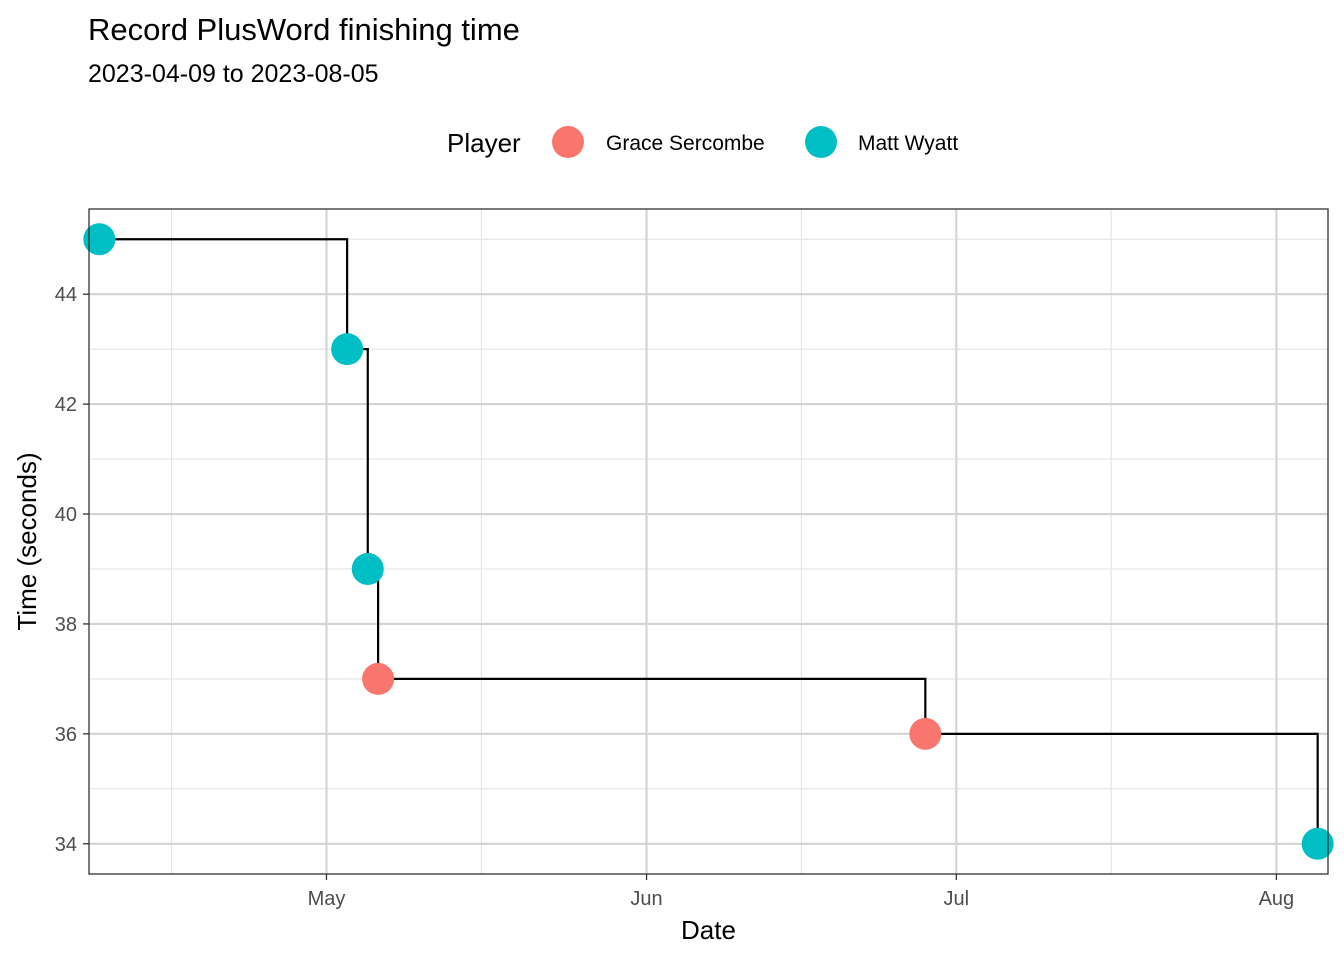 Image resolution: width=1344 pixels, height=960 pixels. I want to click on data-point-3-matt-wyatt, so click(367, 568).